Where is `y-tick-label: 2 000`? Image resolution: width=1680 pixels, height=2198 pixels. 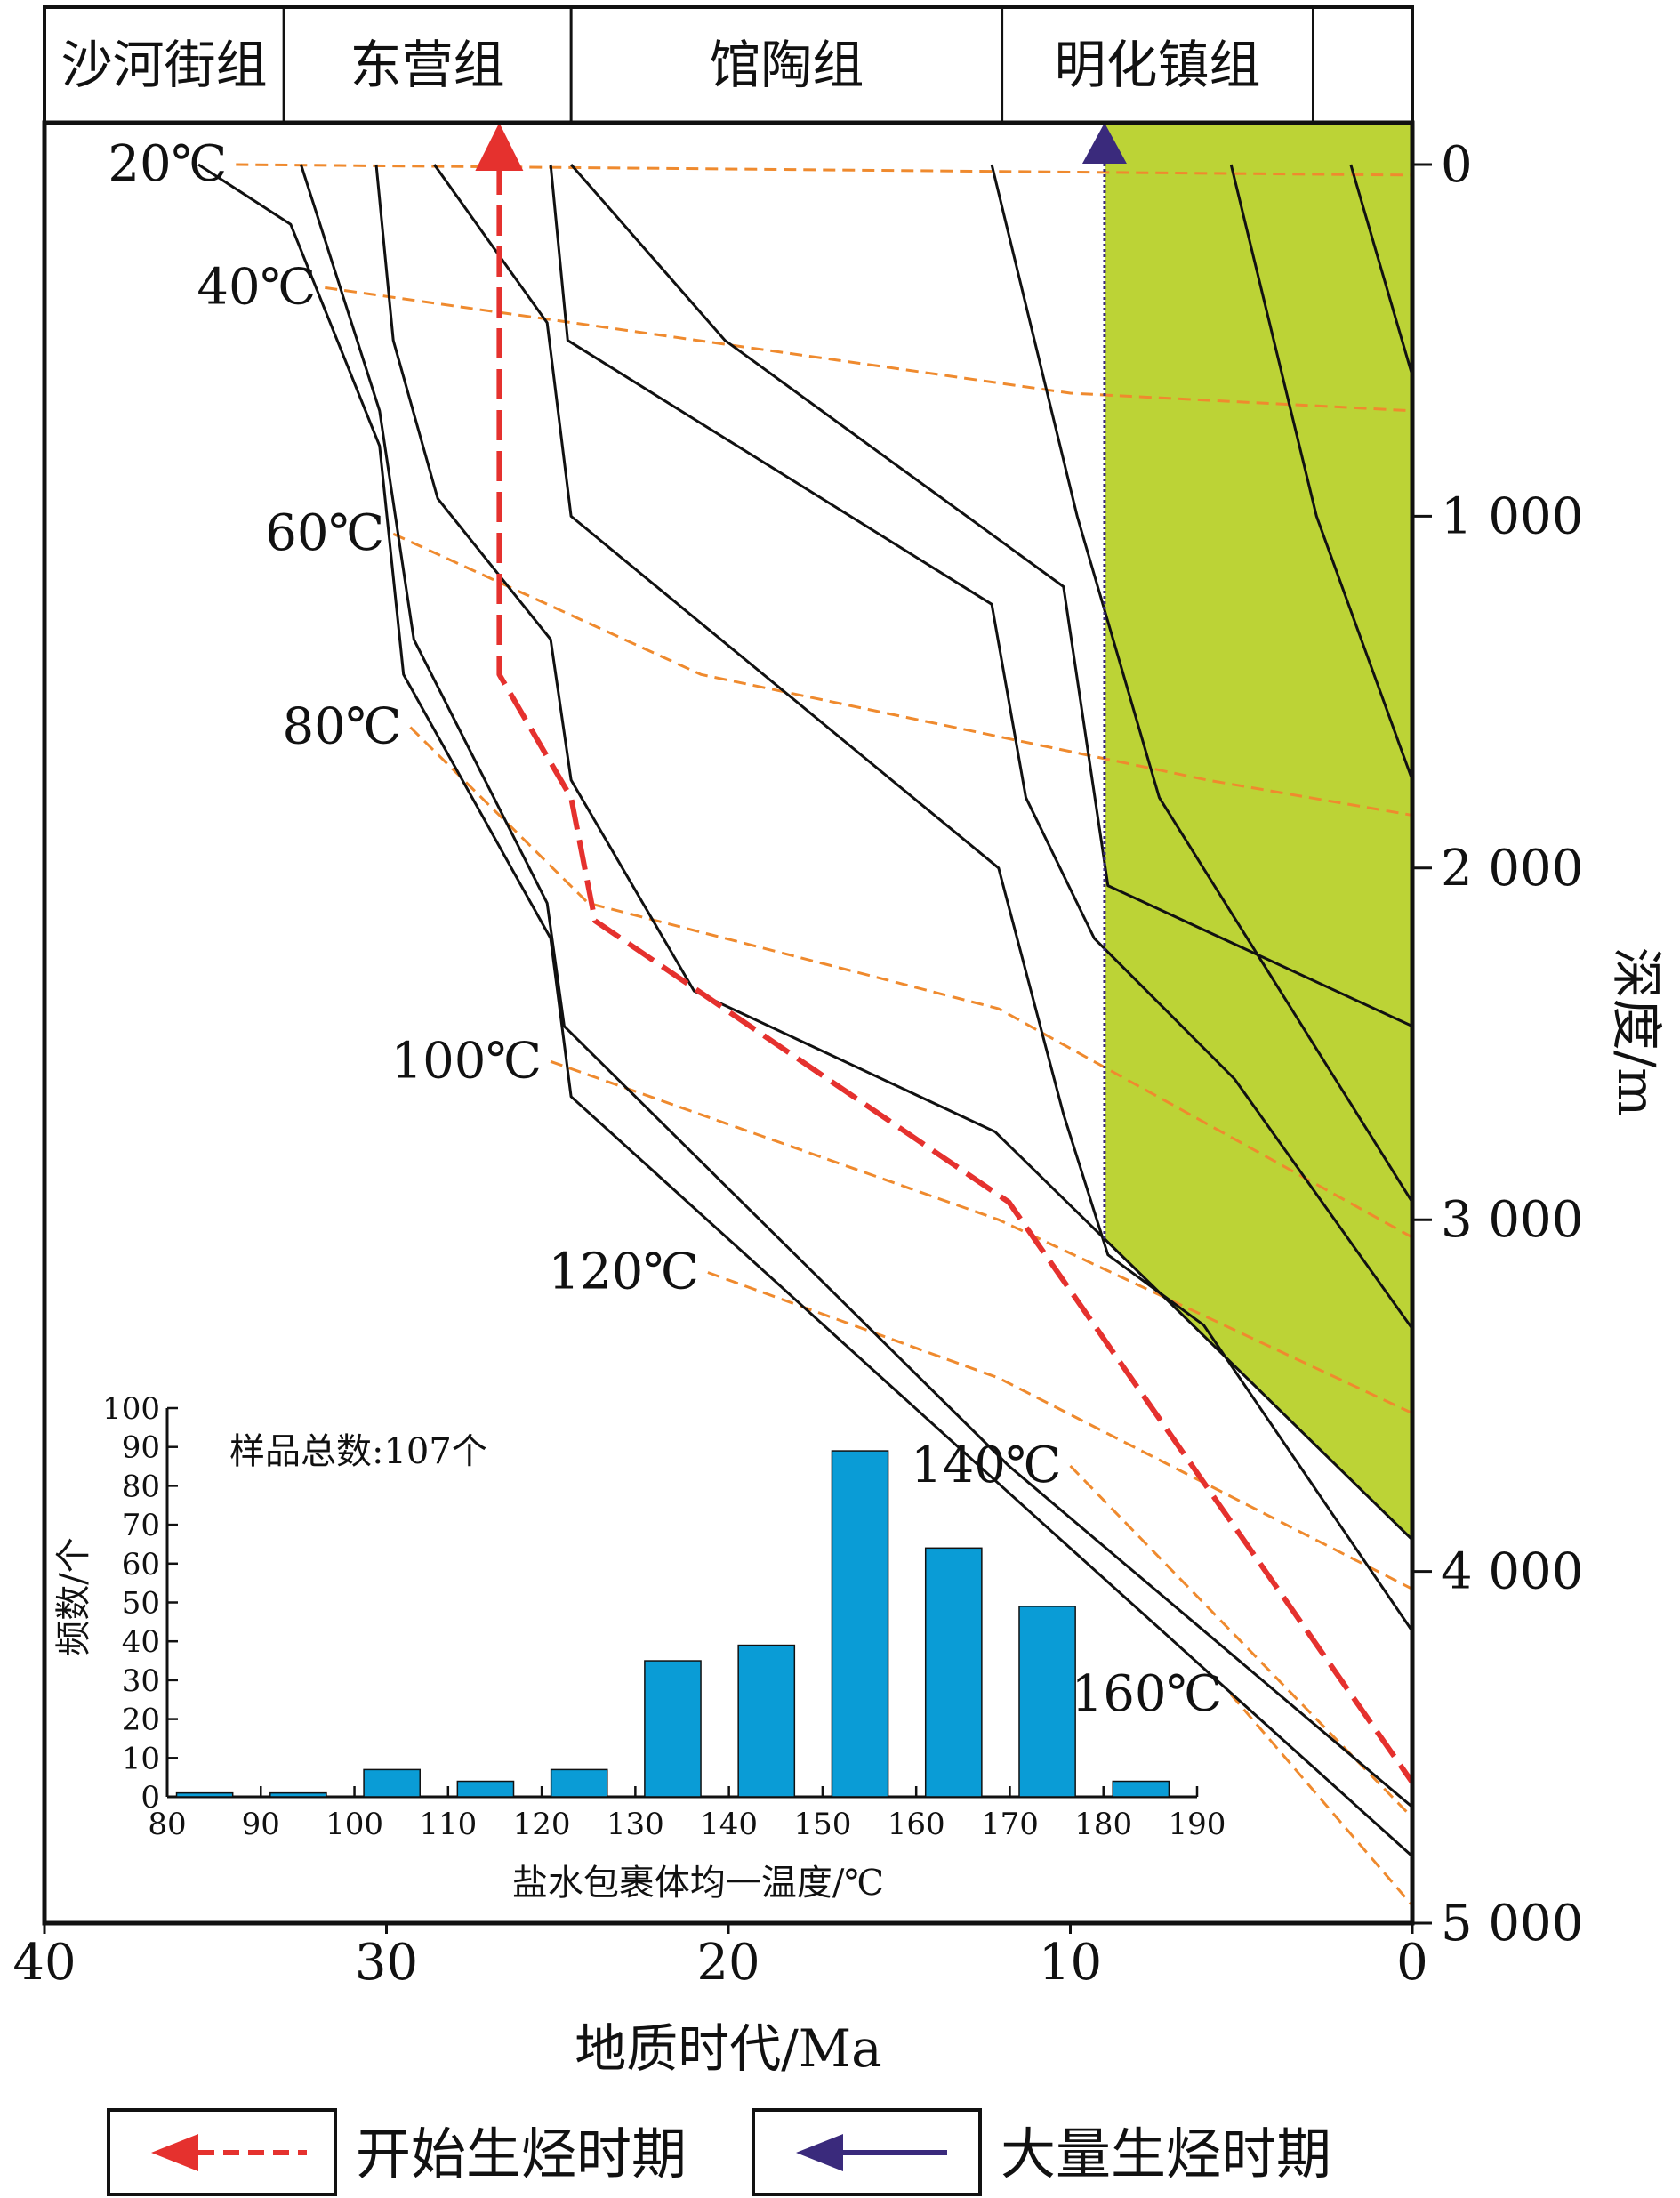 y-tick-label: 2 000 is located at coordinates (1512, 869).